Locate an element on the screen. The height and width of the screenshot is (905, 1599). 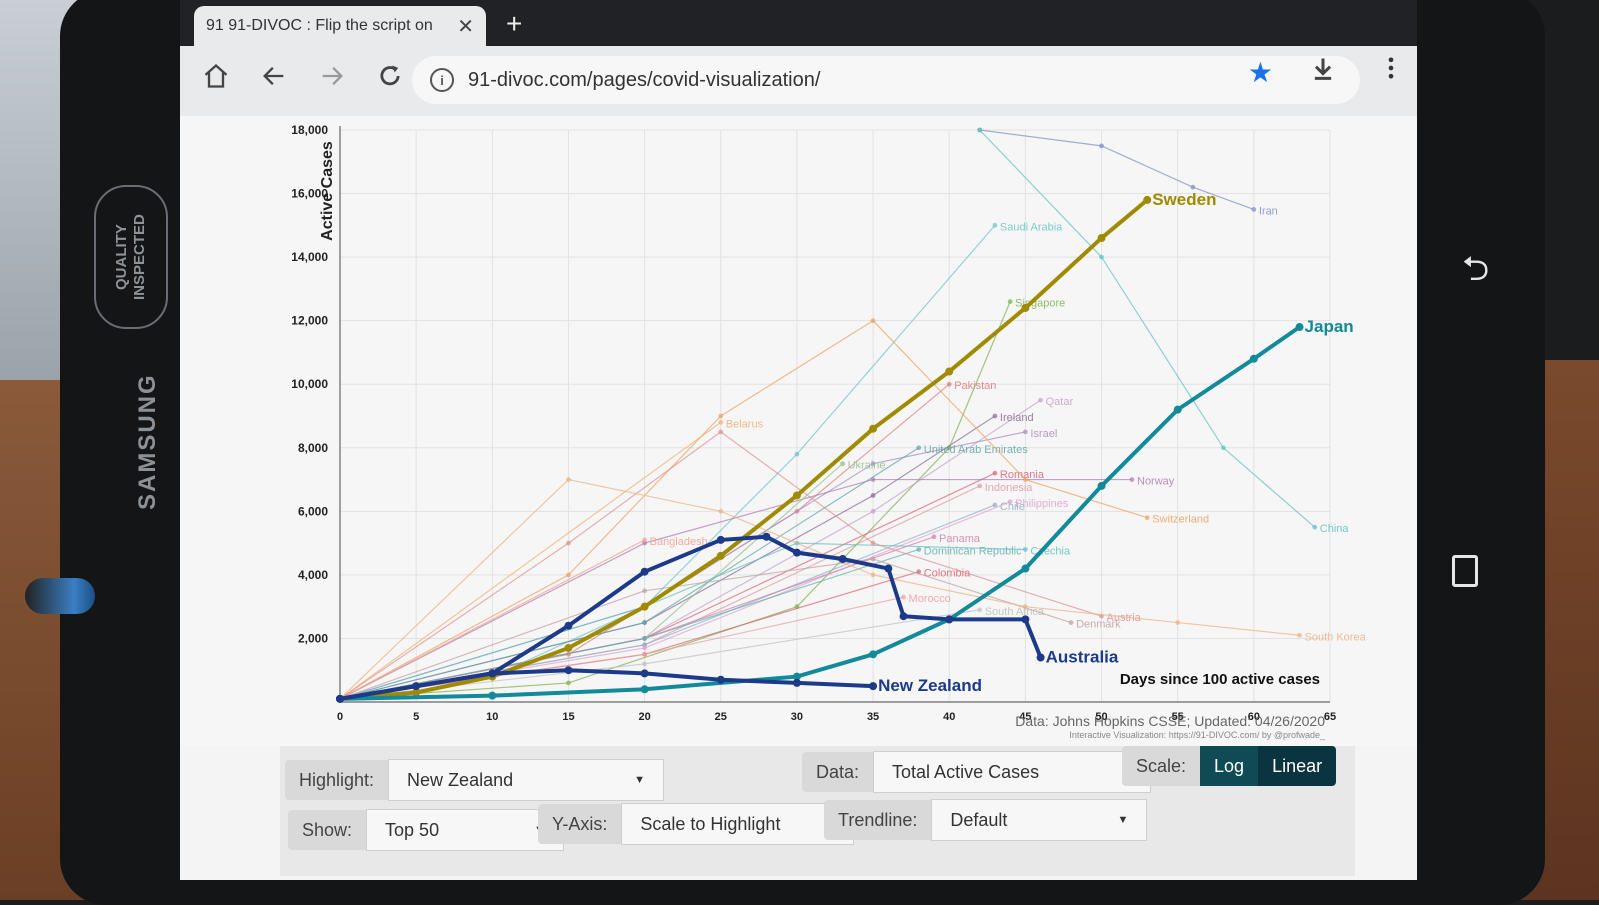
trendline-select: Default ▼ is located at coordinates (1039, 820).